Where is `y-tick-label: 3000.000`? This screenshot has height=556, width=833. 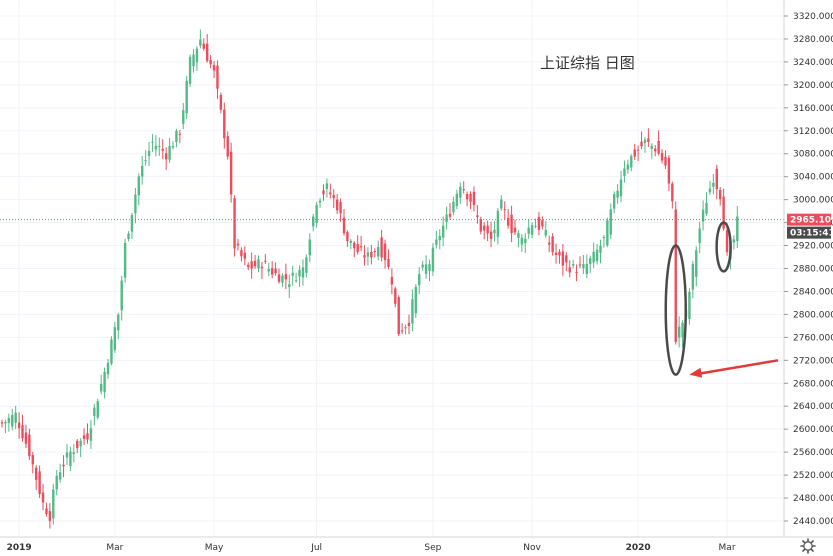
y-tick-label: 3000.000 is located at coordinates (813, 201).